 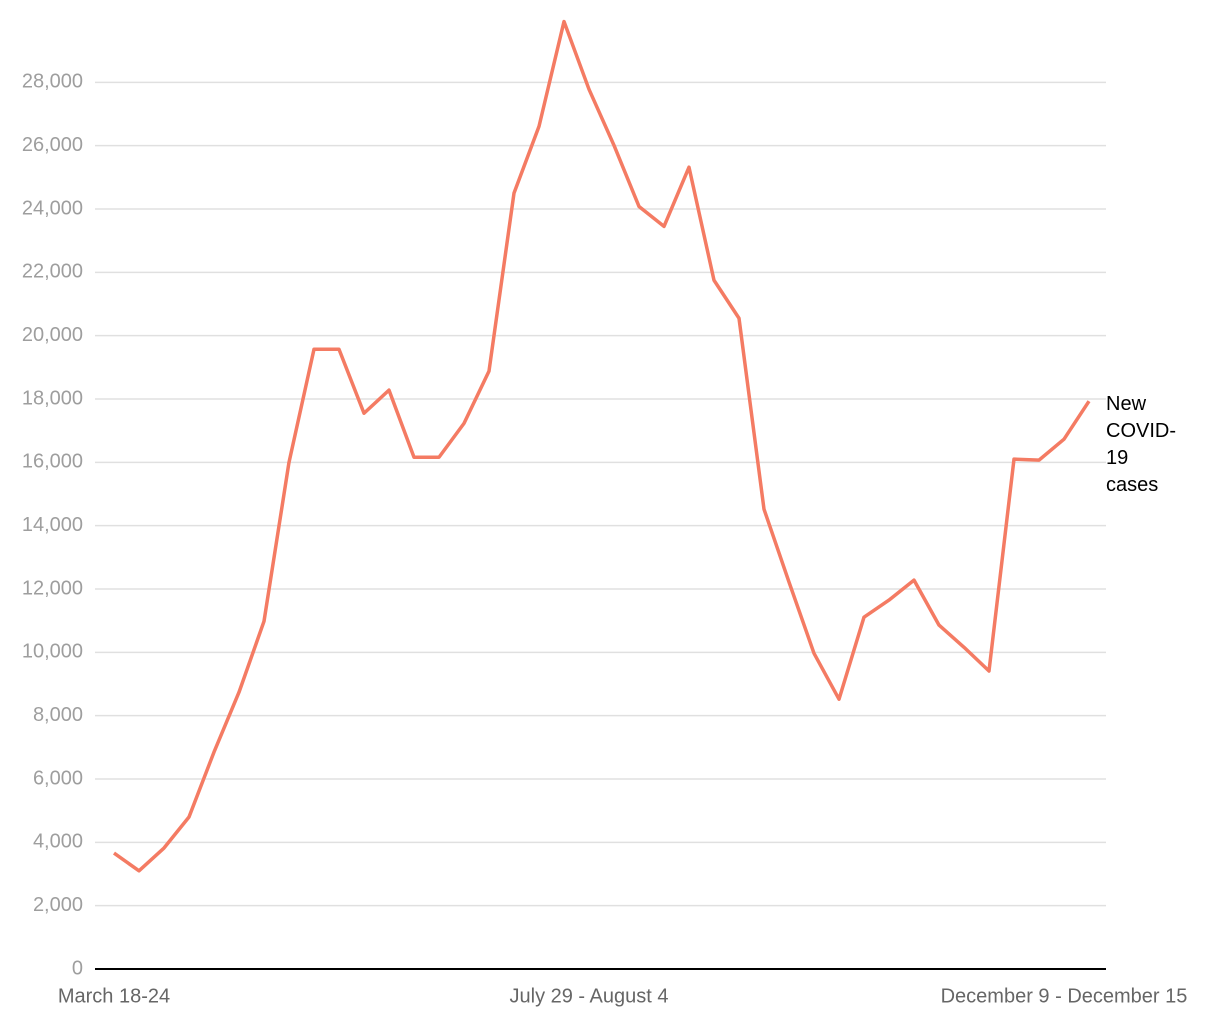 What do you see at coordinates (1064, 996) in the screenshot?
I see `x-tick-label: December 9 - December 15` at bounding box center [1064, 996].